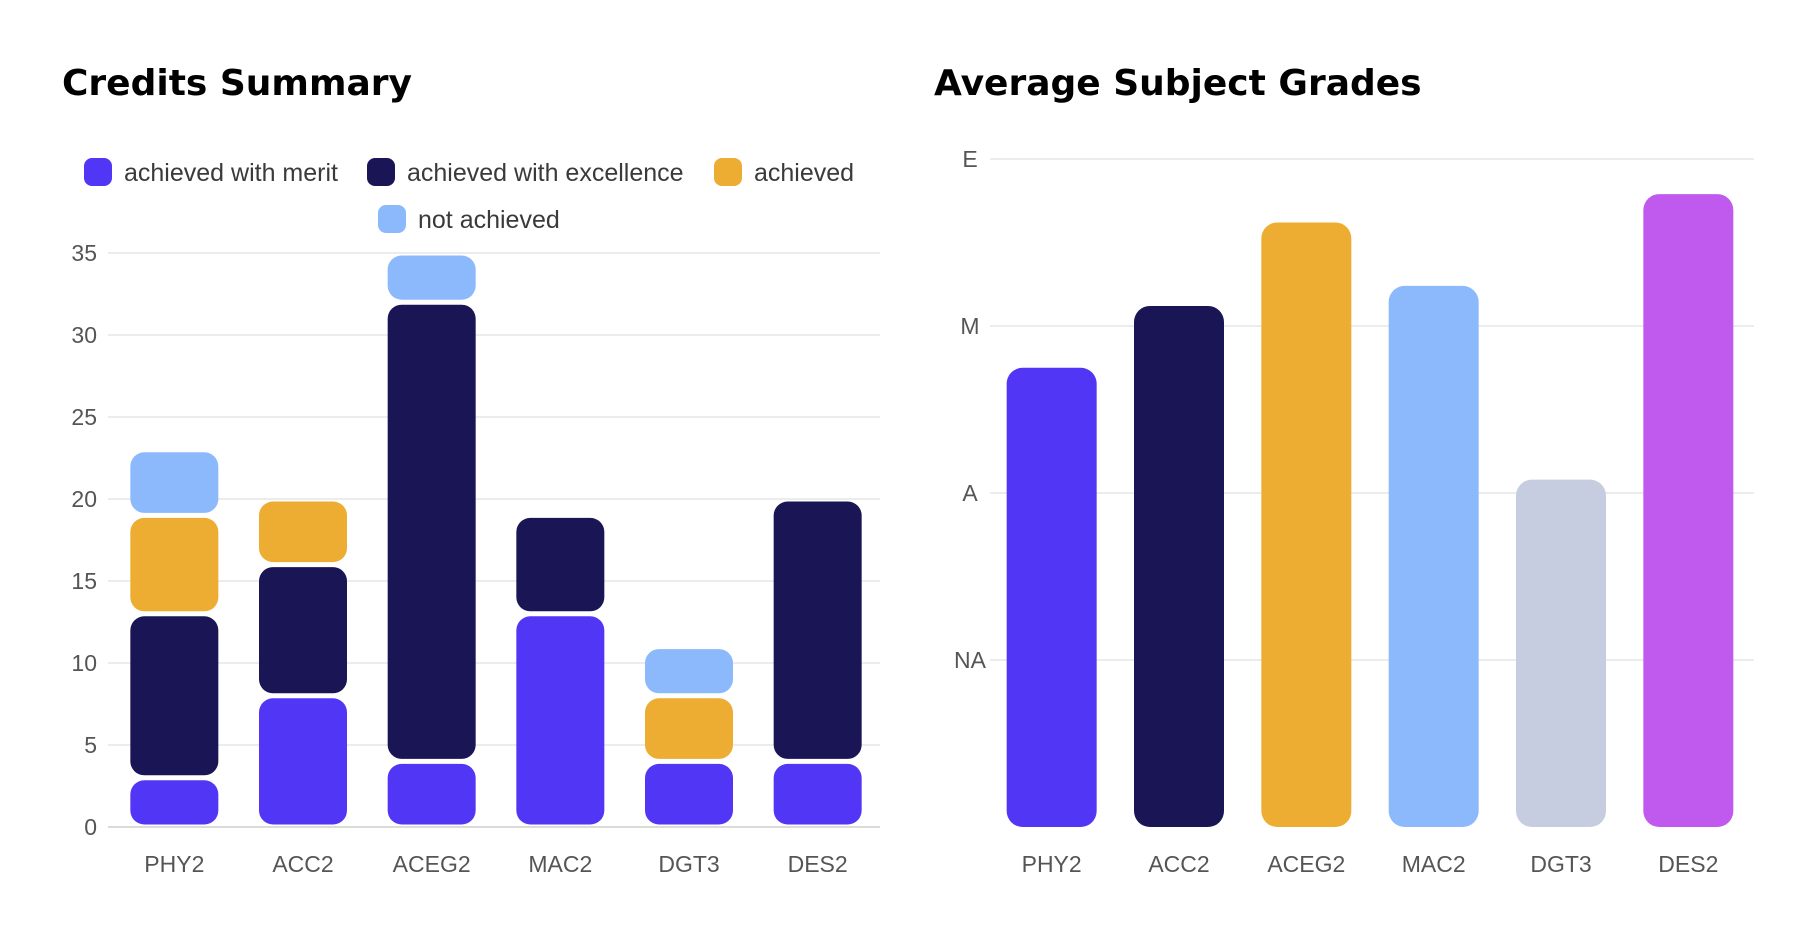 The width and height of the screenshot is (1800, 944). Describe the element at coordinates (84, 253) in the screenshot. I see `y-tick-label: 35` at that location.